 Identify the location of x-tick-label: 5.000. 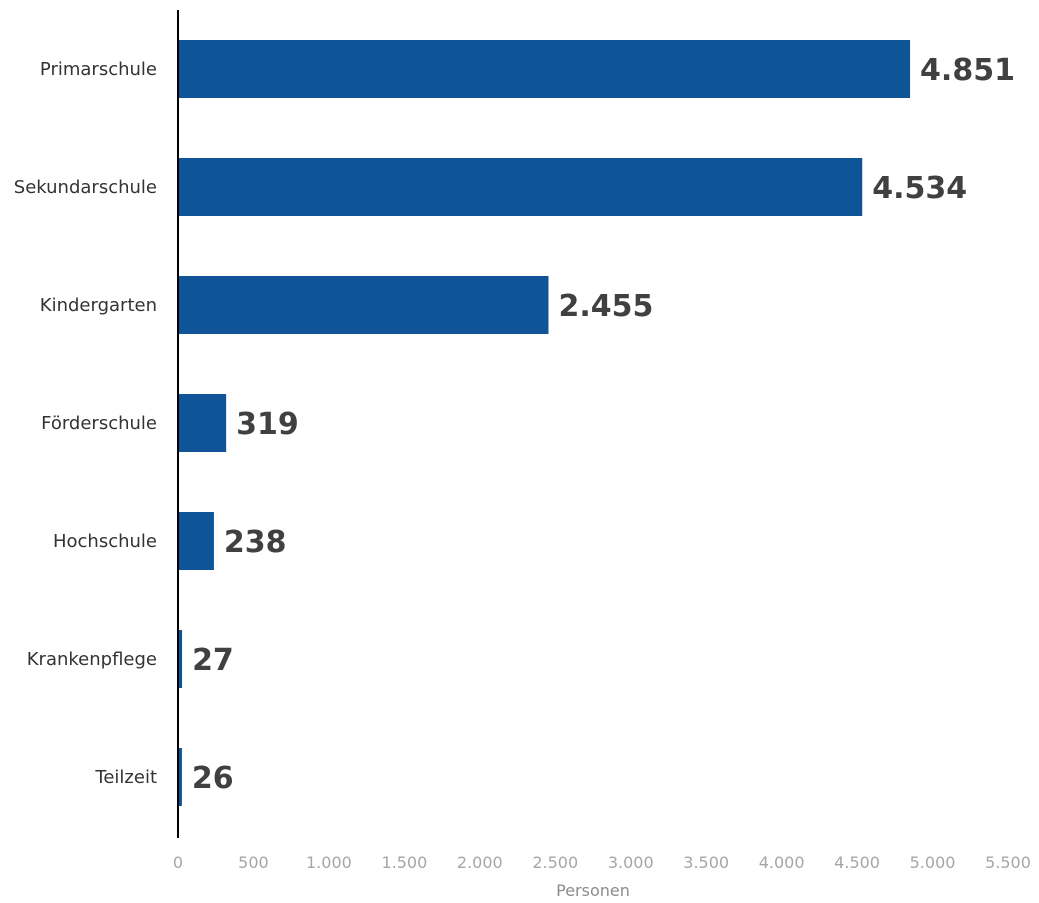
(933, 862).